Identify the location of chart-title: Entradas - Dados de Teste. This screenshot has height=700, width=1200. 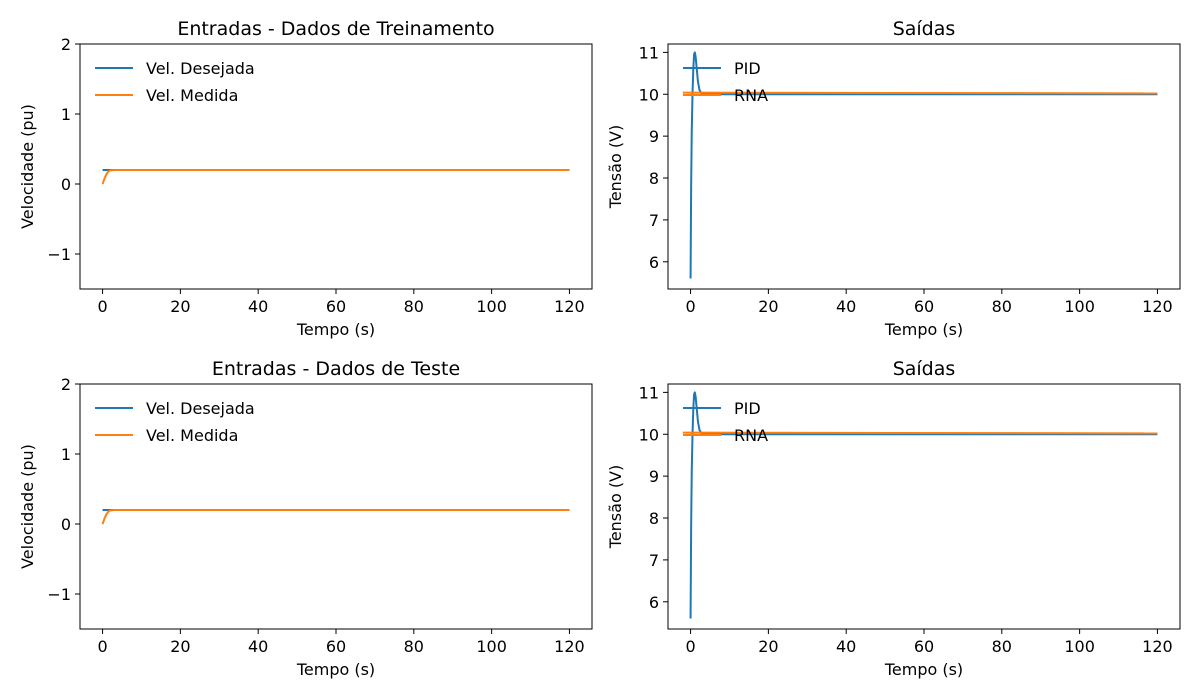
(336, 369).